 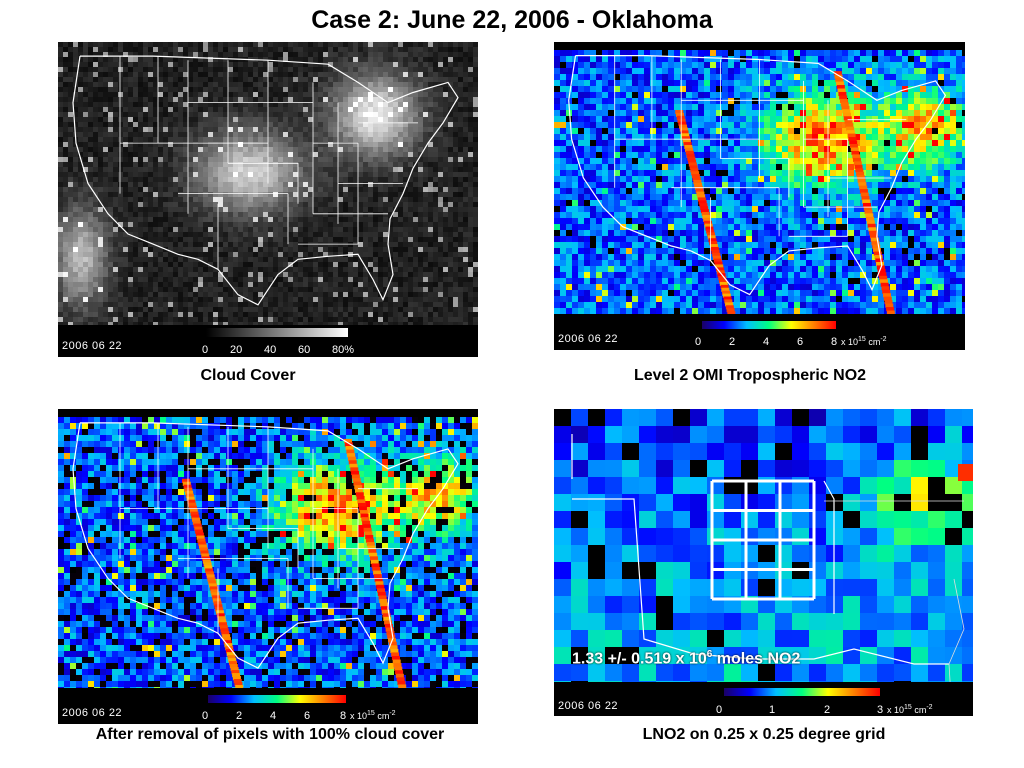 What do you see at coordinates (802, 692) in the screenshot?
I see `lno2-colorbar` at bounding box center [802, 692].